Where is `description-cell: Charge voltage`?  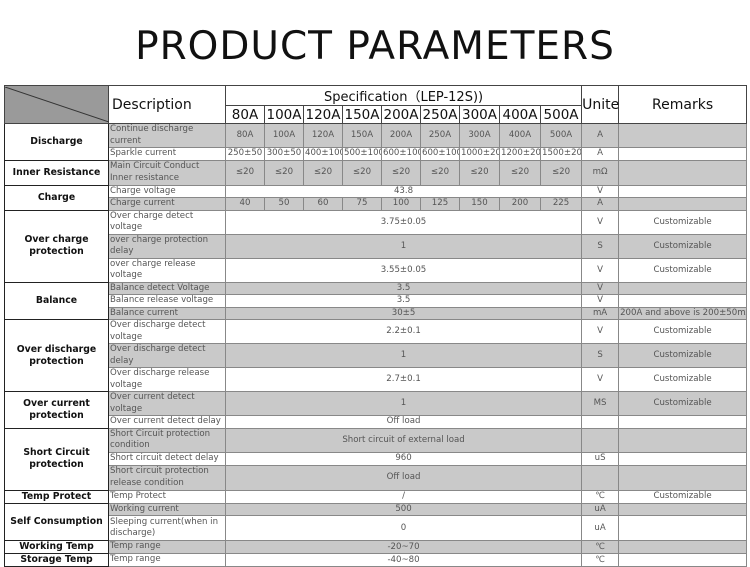 description-cell: Charge voltage is located at coordinates (167, 191).